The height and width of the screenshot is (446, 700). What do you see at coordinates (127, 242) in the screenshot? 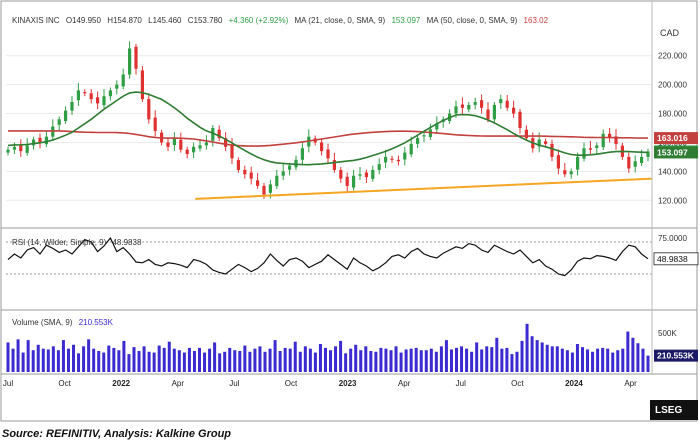
I see `rsi-value: 48.9838` at bounding box center [127, 242].